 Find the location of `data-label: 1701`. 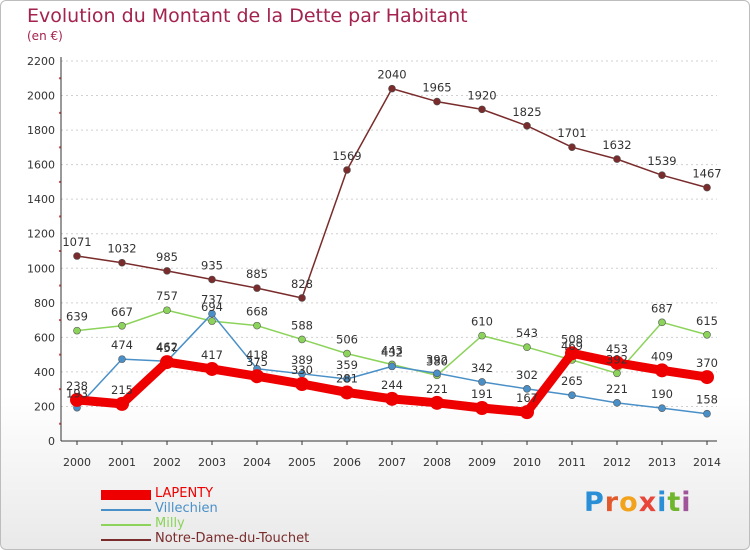

data-label: 1701 is located at coordinates (571, 133).